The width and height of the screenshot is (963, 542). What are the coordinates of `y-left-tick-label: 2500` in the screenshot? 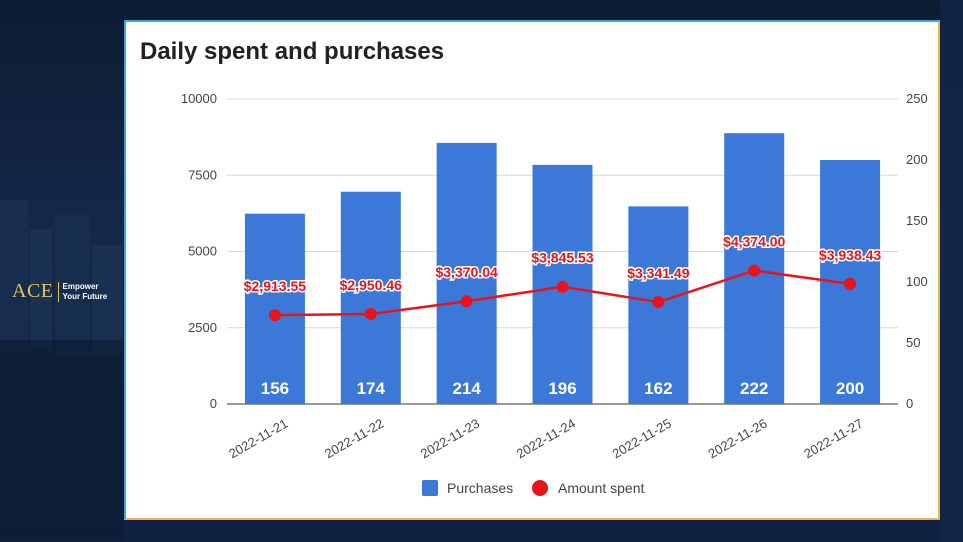 It's located at (202, 327).